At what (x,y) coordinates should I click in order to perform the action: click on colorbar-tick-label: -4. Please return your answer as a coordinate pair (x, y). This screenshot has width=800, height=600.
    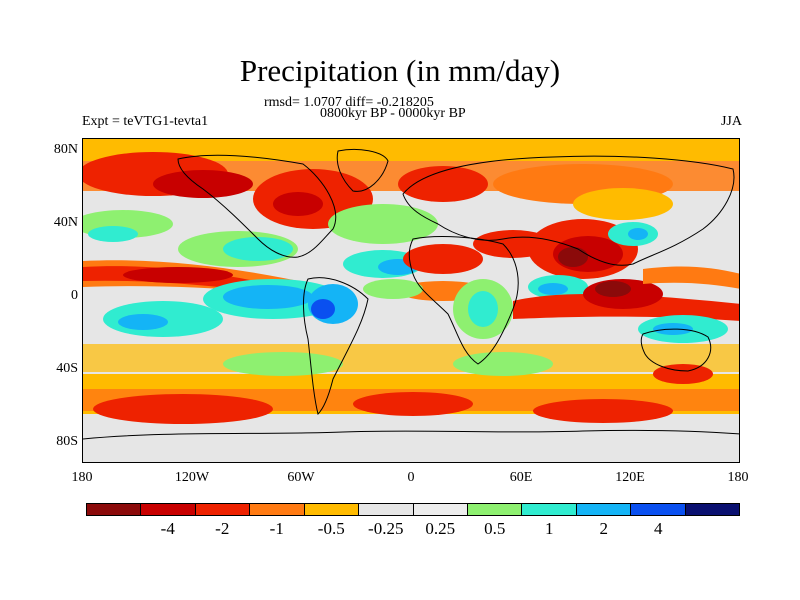
    Looking at the image, I should click on (167, 528).